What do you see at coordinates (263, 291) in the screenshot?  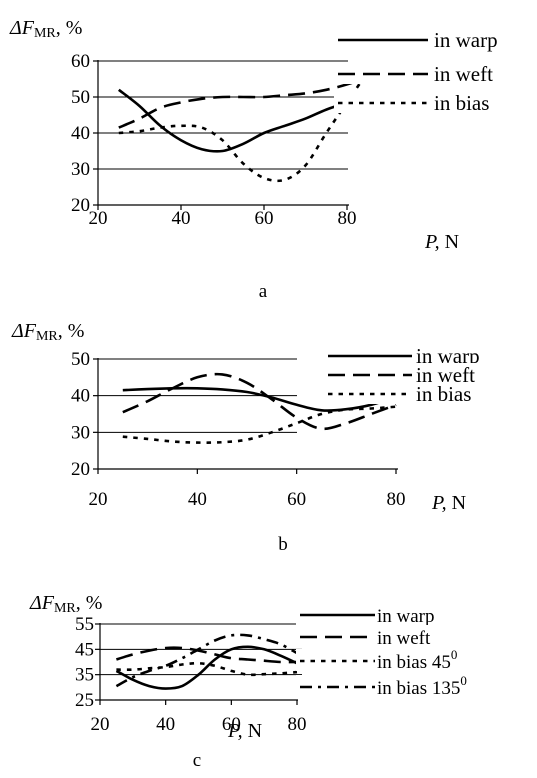 I see `panel-caption: a` at bounding box center [263, 291].